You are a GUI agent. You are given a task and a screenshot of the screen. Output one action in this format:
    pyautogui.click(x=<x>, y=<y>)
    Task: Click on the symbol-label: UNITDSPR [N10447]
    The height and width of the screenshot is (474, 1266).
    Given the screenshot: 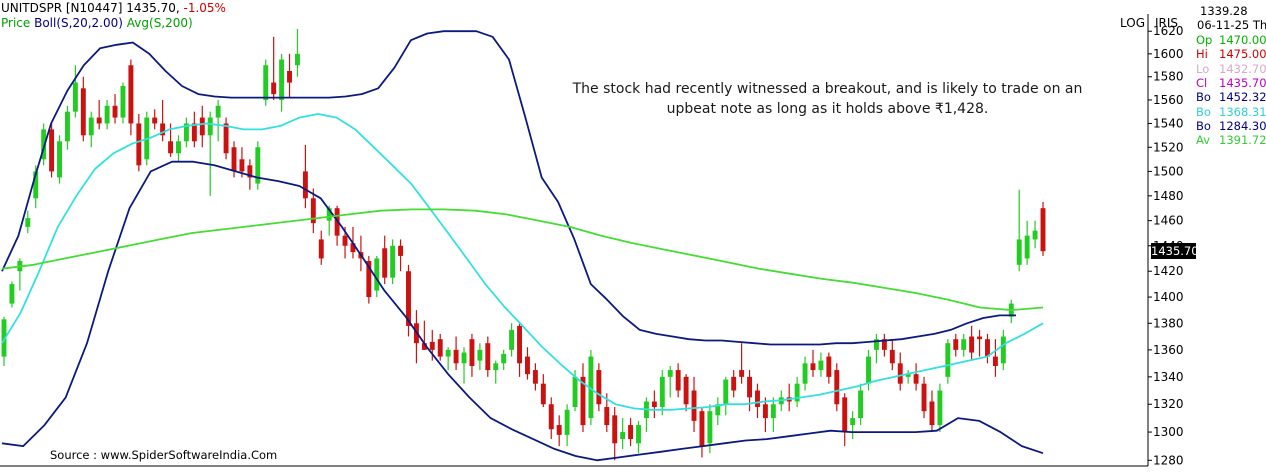 What is the action you would take?
    pyautogui.click(x=62, y=8)
    